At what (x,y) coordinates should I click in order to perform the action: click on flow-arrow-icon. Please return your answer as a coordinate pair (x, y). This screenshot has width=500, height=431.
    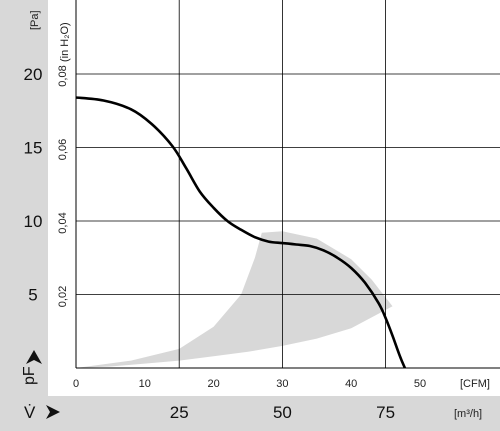
    Looking at the image, I should click on (53, 412).